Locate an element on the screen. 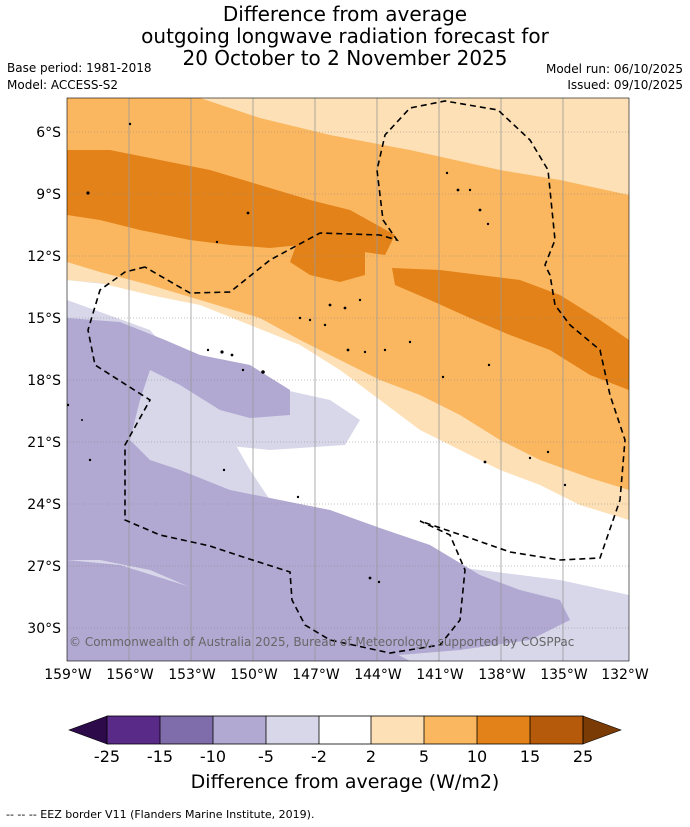 The image size is (690, 827). lat-label: 9°S is located at coordinates (48, 195).